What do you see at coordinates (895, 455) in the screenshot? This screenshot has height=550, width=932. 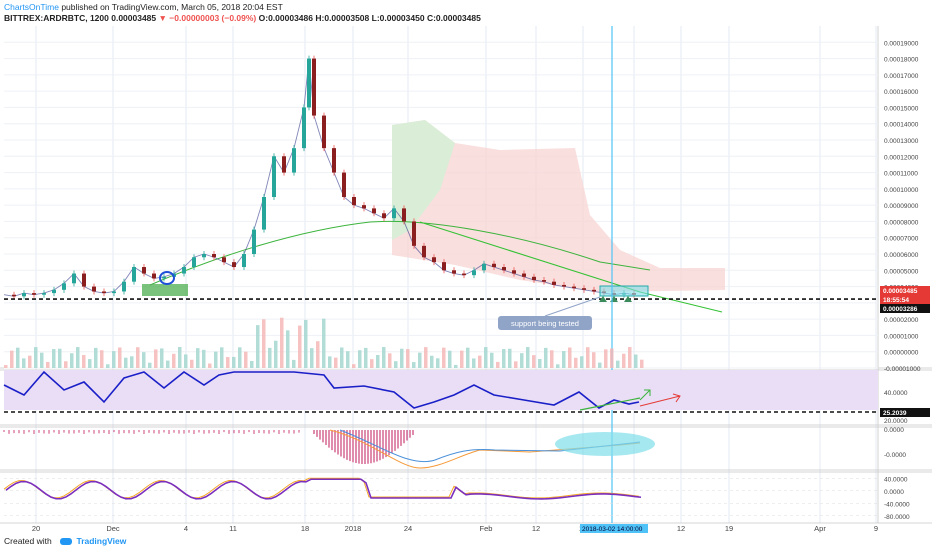 I see `macd-axis-label: -0.0000` at bounding box center [895, 455].